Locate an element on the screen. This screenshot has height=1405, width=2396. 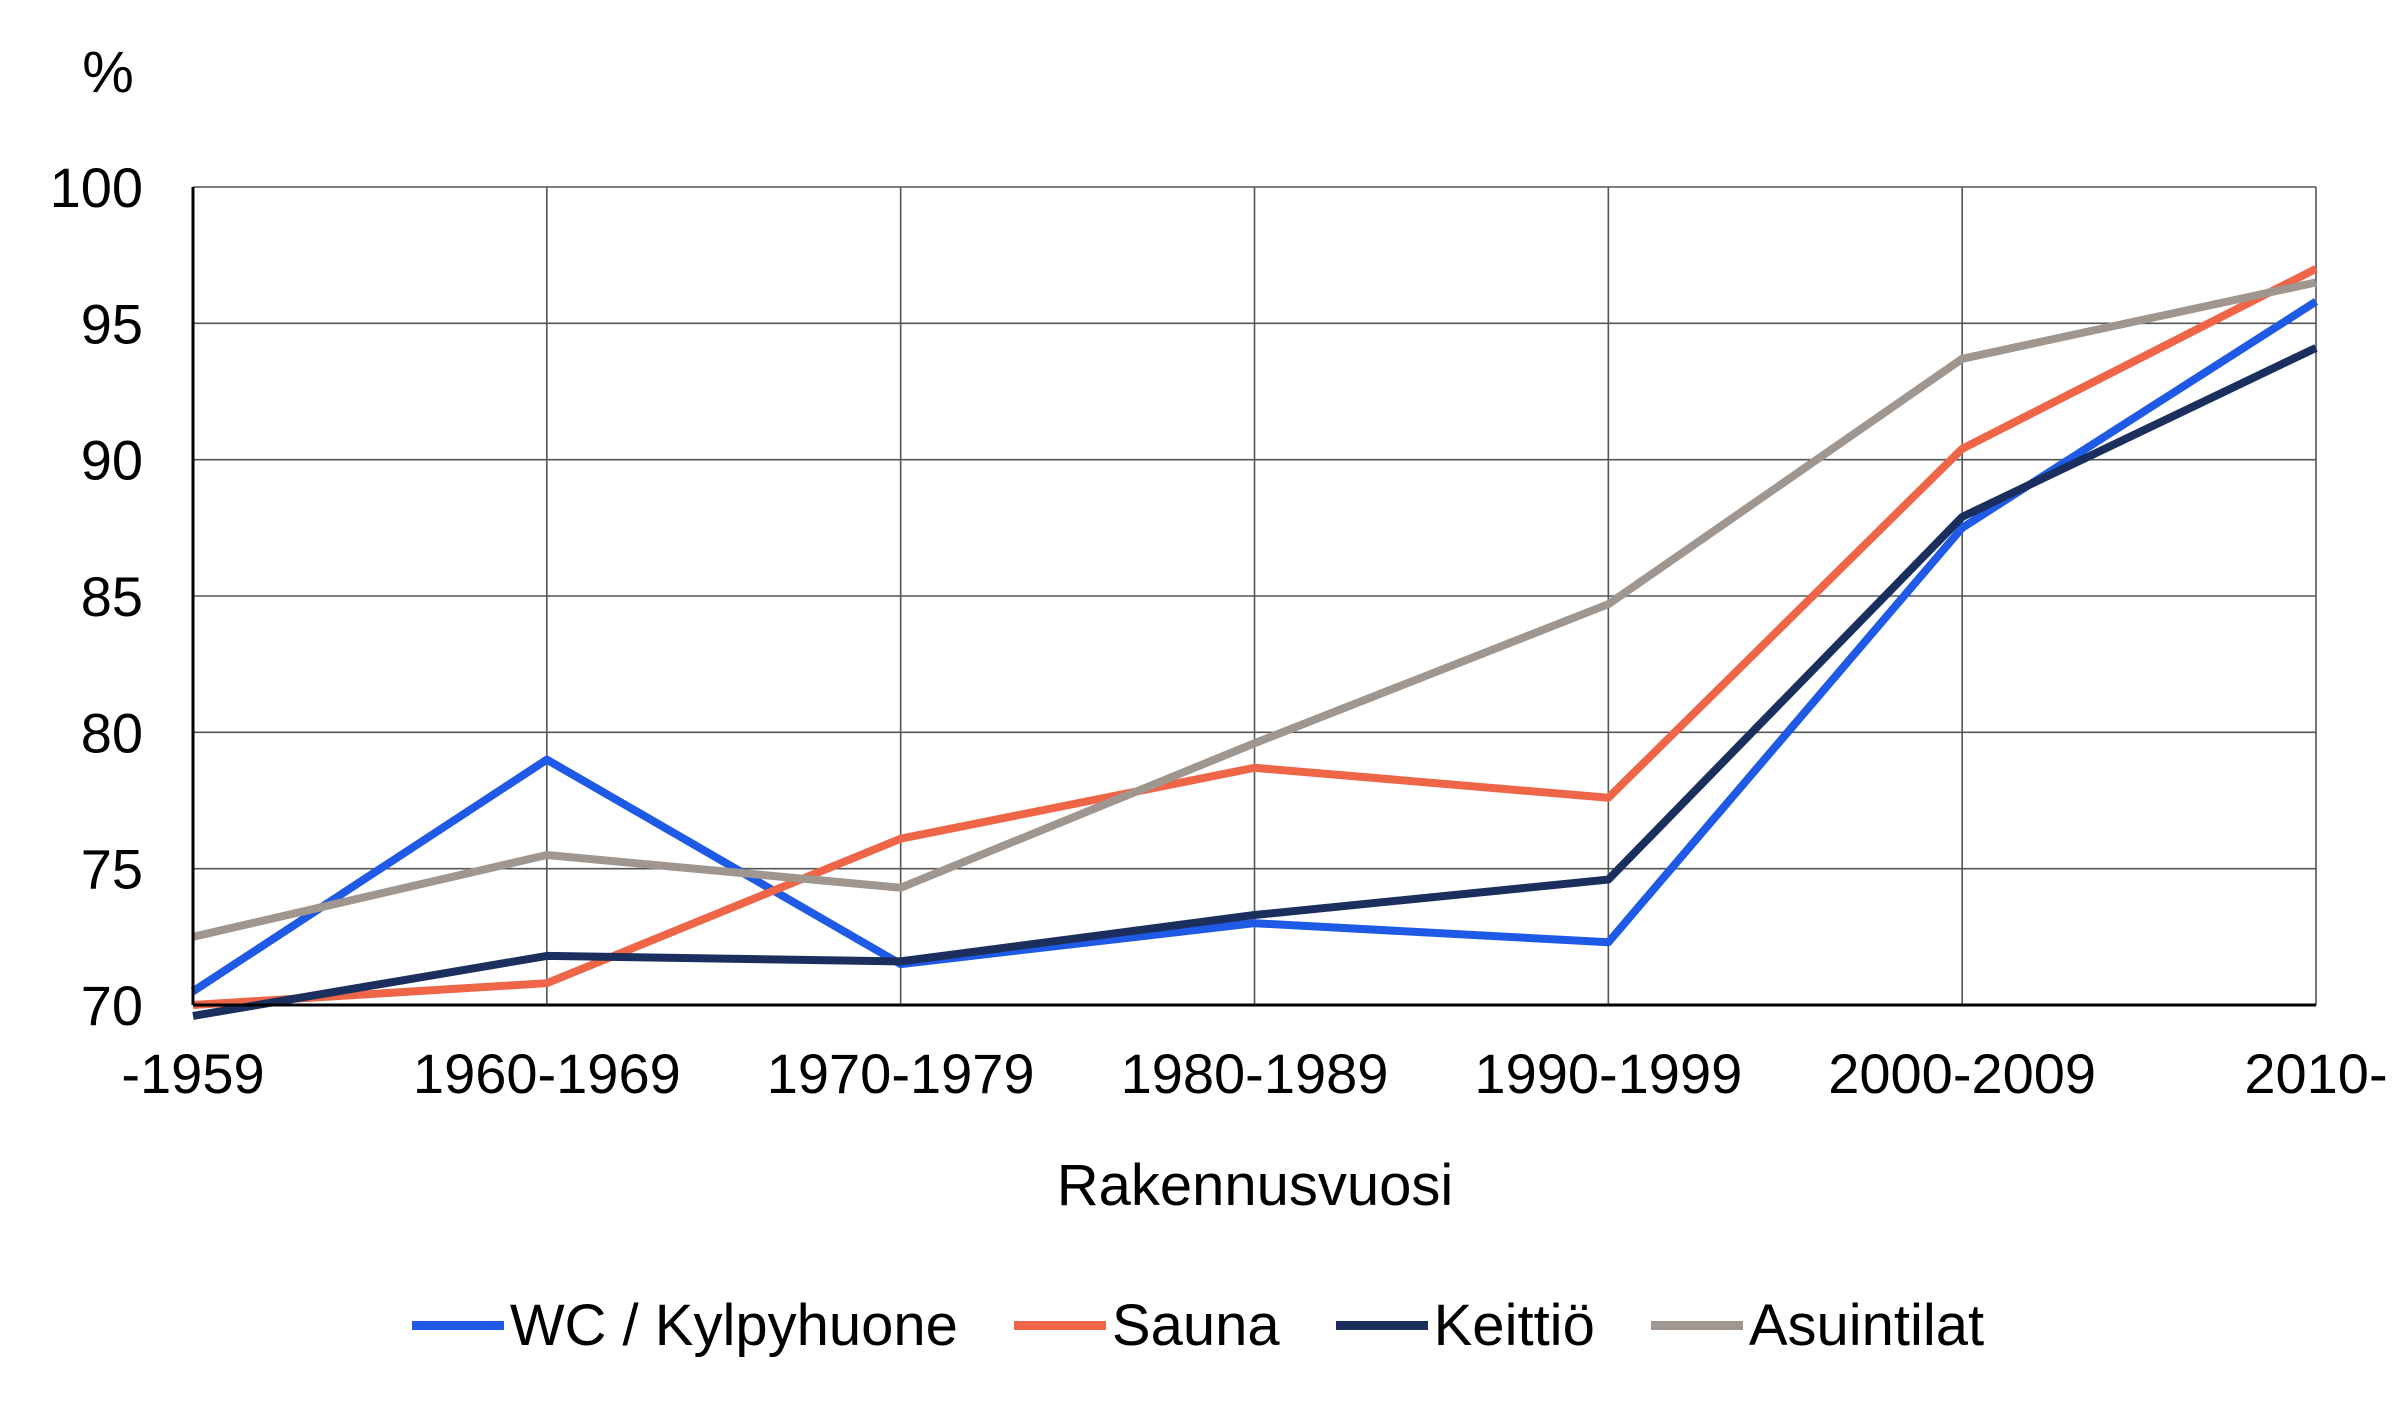
legend: WC / Kylpyhuone Sauna Keittiö Asuintilat is located at coordinates (1198, 1325).